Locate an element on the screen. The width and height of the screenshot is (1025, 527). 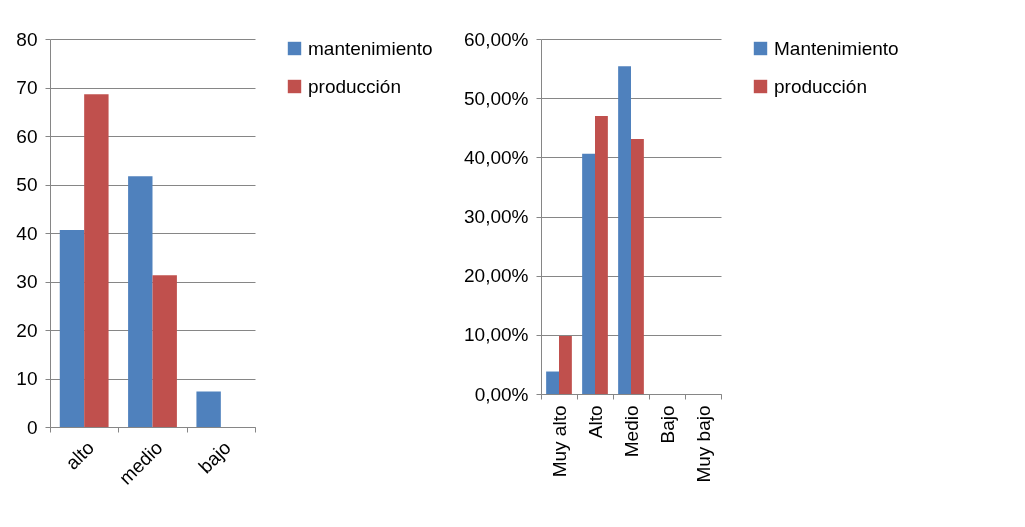
x-tick-label: Muy alto is located at coordinates (559, 441).